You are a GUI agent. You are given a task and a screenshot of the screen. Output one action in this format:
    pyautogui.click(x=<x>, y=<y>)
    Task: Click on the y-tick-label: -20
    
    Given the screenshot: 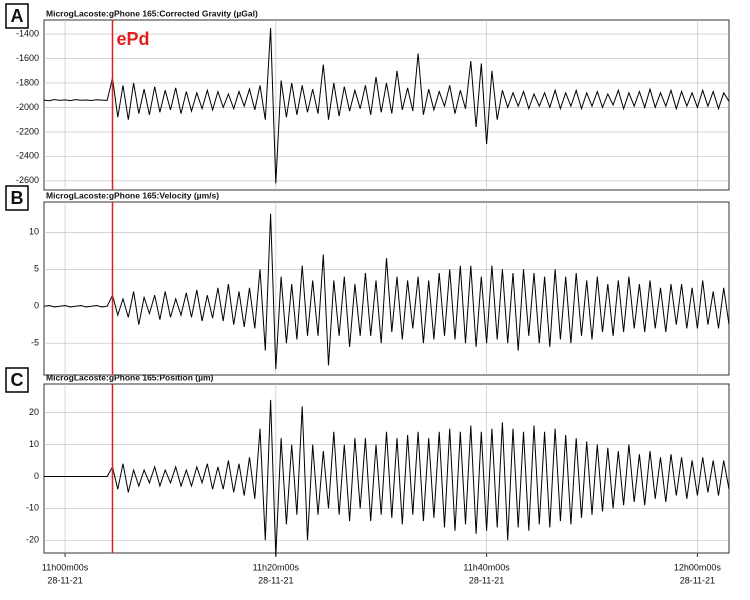 What is the action you would take?
    pyautogui.click(x=32, y=540)
    